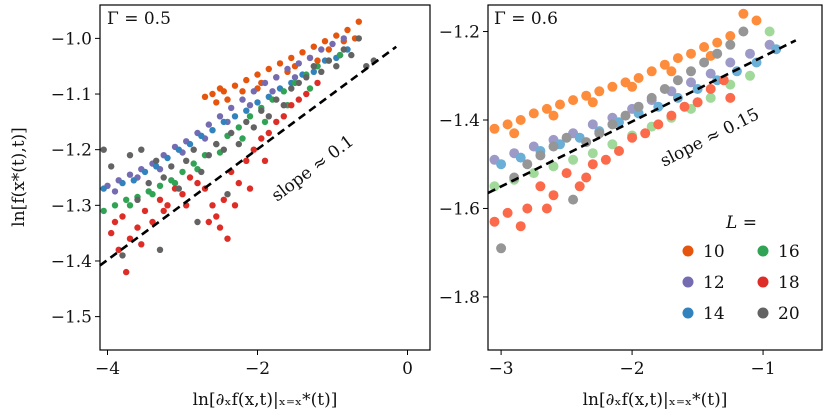  Describe the element at coordinates (688, 282) in the screenshot. I see `legend-marker-L12` at that location.